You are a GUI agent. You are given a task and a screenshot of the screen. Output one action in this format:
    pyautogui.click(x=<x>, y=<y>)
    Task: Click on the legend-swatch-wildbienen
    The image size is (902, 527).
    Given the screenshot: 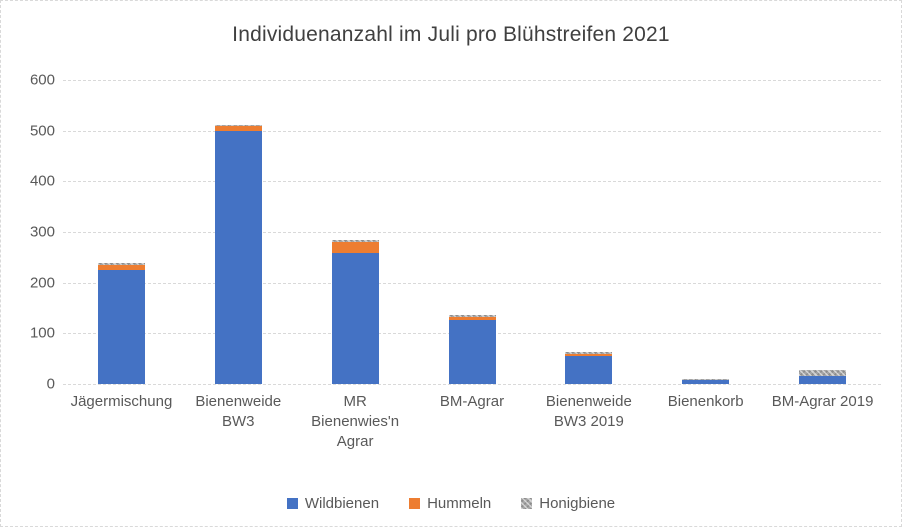 What is the action you would take?
    pyautogui.click(x=292, y=503)
    